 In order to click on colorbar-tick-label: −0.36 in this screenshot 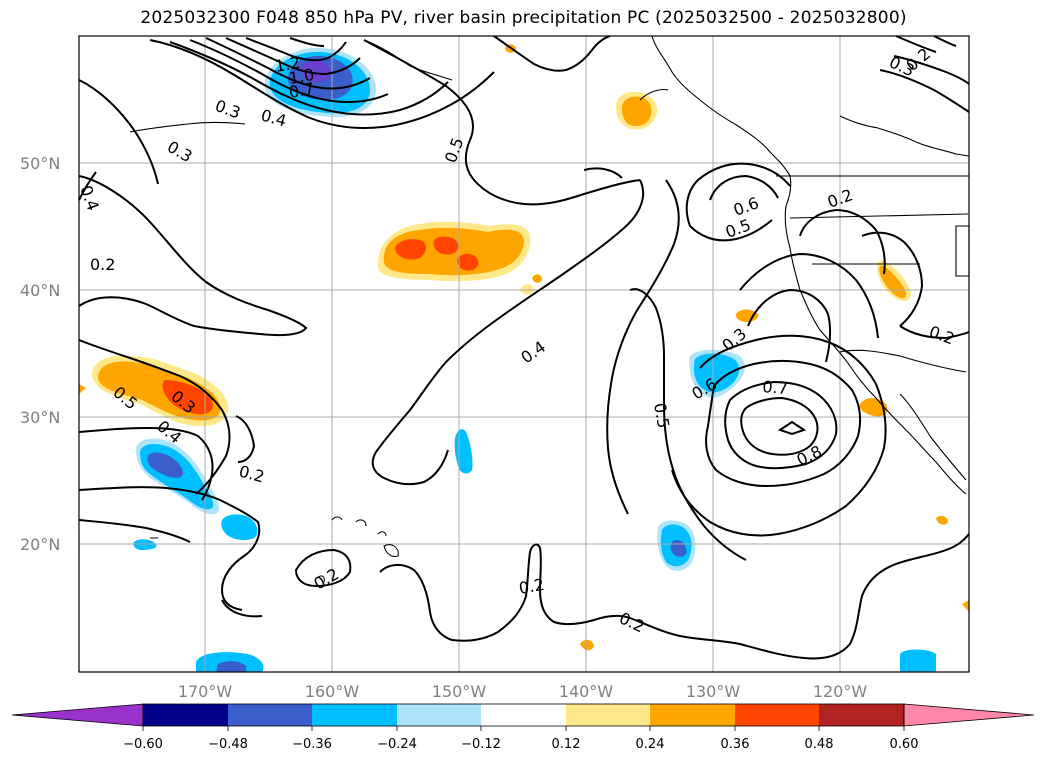, I will do `click(312, 744)`.